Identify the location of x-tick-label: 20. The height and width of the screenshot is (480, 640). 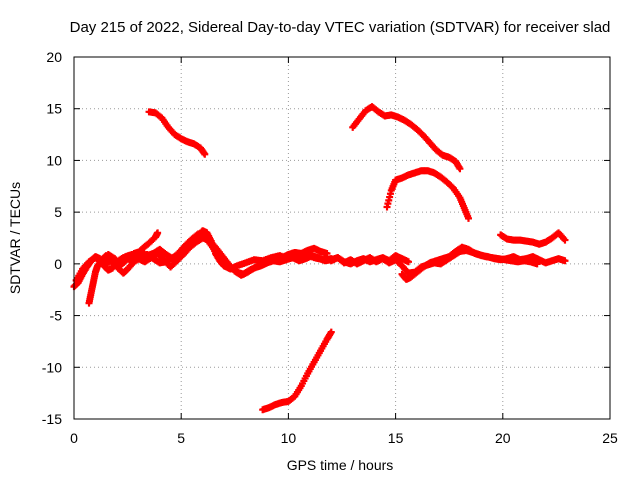
(503, 438).